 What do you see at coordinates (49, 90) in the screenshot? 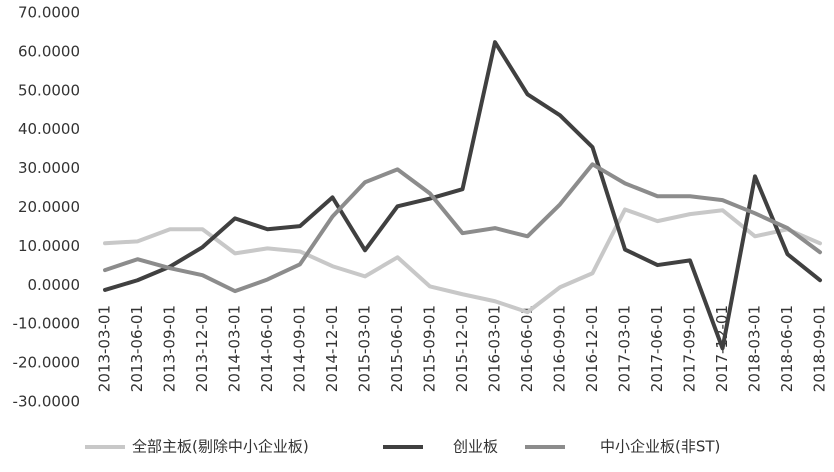
I see `y-tick-label: 50.0000` at bounding box center [49, 90].